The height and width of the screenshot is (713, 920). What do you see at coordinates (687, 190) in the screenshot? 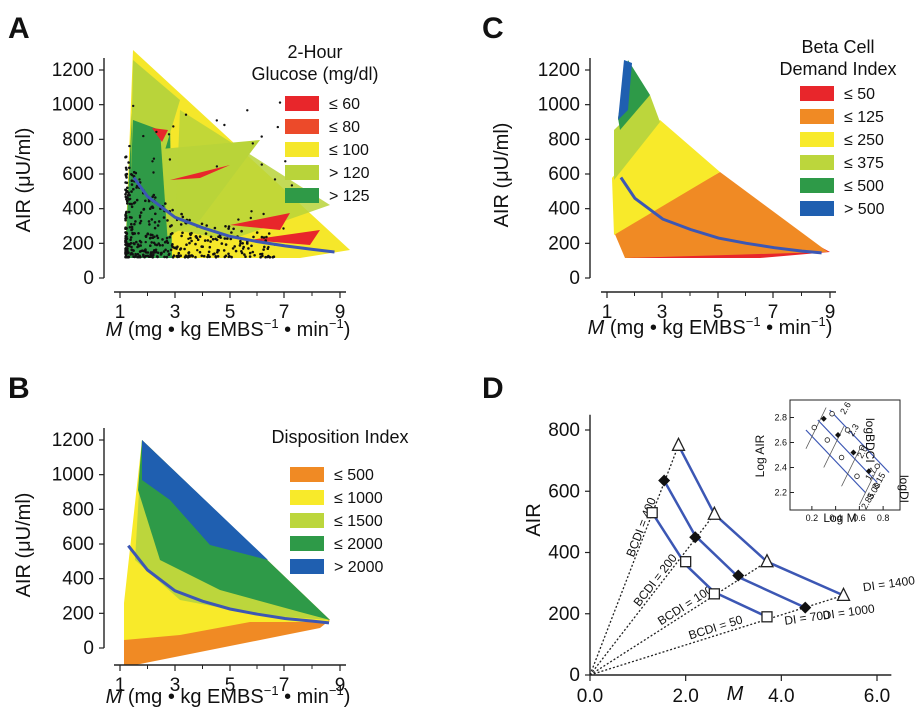
I see `panel-c-axes: 0 200 400 600 800 1000 1200 1 3 5 7 9` at bounding box center [687, 190].